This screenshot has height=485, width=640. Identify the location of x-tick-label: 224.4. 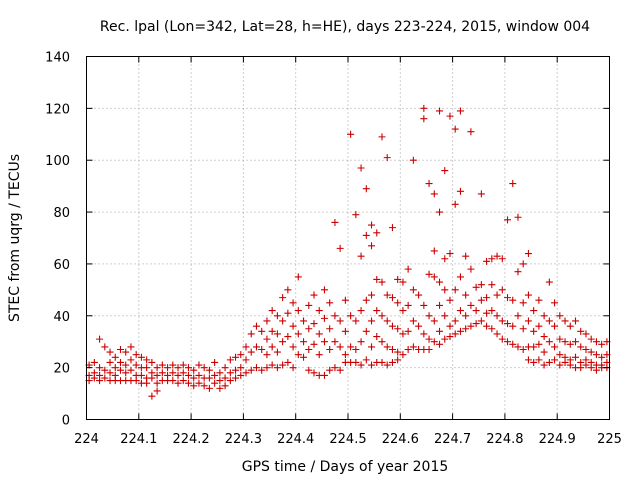
(295, 439).